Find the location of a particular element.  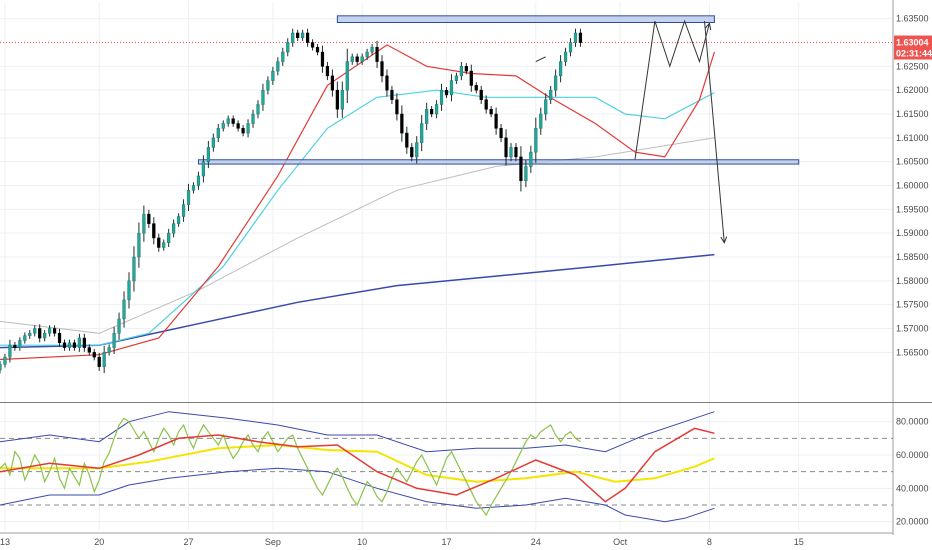

y-tick-label: 1.63500 is located at coordinates (912, 19).